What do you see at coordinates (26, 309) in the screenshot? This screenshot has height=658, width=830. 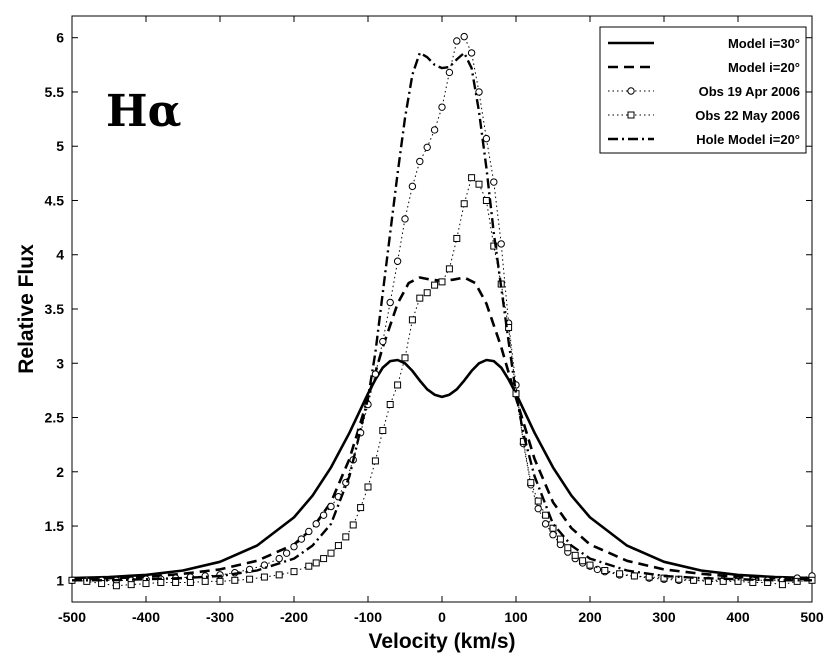 I see `y-axis-label: Relative Flux` at bounding box center [26, 309].